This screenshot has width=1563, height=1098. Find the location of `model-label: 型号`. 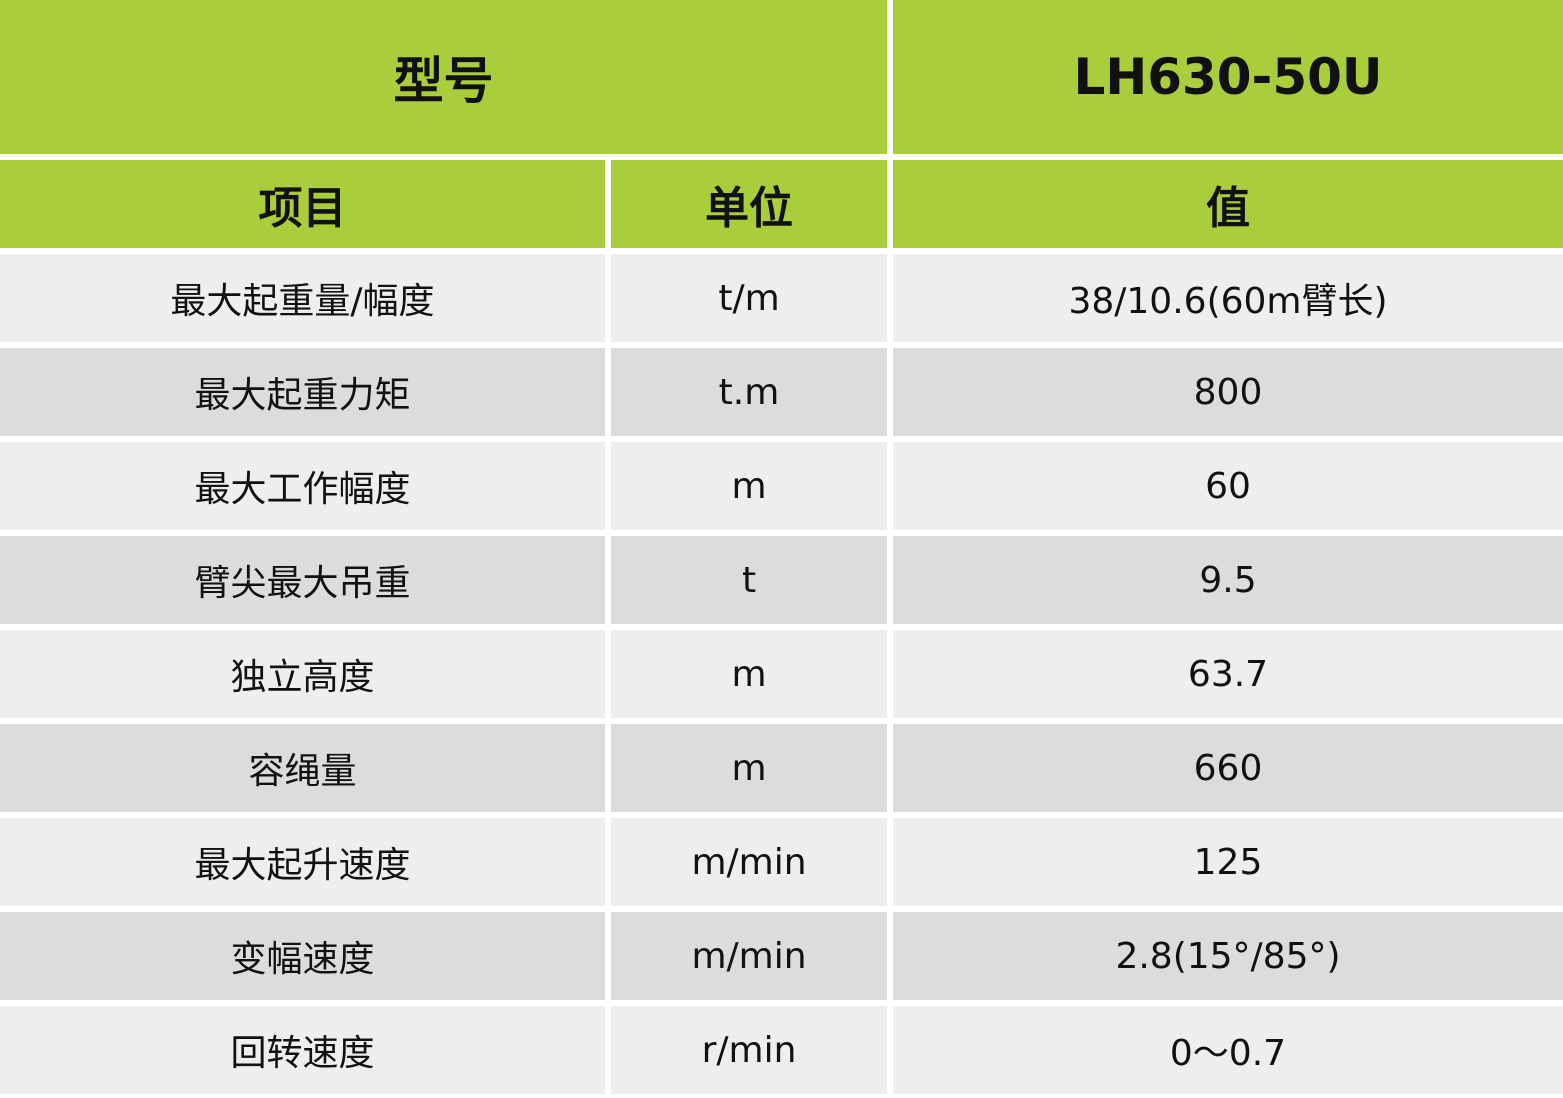

model-label: 型号 is located at coordinates (443, 77).